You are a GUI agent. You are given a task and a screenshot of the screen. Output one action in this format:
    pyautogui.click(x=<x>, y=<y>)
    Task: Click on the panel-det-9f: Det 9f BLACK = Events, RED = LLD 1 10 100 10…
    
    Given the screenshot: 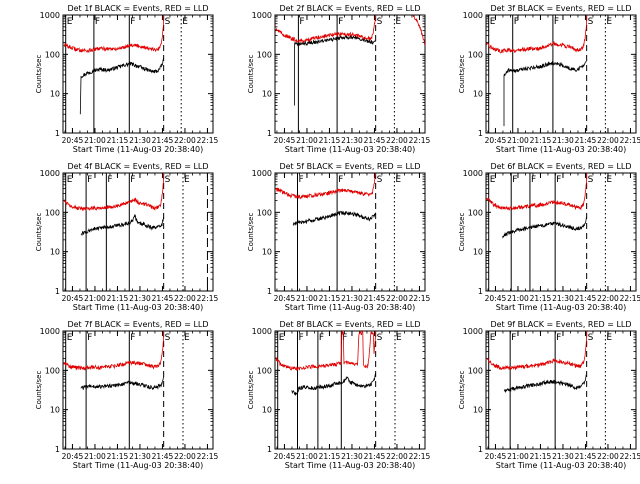 What is the action you would take?
    pyautogui.click(x=549, y=395)
    